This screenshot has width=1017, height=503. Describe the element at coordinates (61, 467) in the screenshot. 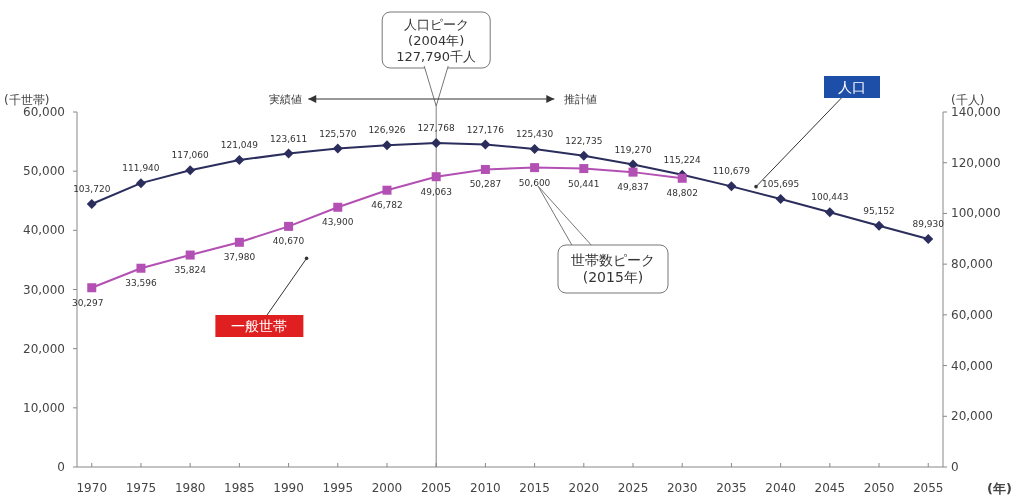

I see `y-tick-label: 0` at that location.